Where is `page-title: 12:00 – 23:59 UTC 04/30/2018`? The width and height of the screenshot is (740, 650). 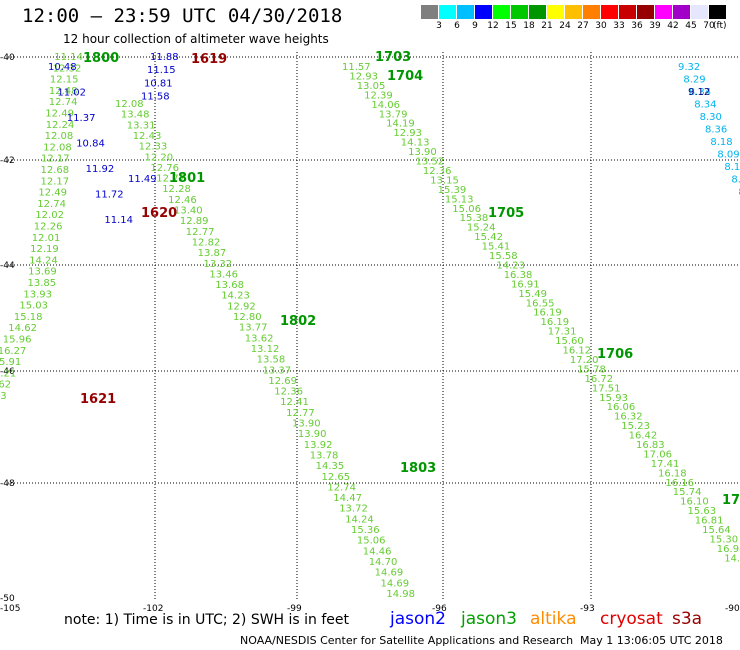 page-title: 12:00 – 23:59 UTC 04/30/2018 is located at coordinates (182, 16).